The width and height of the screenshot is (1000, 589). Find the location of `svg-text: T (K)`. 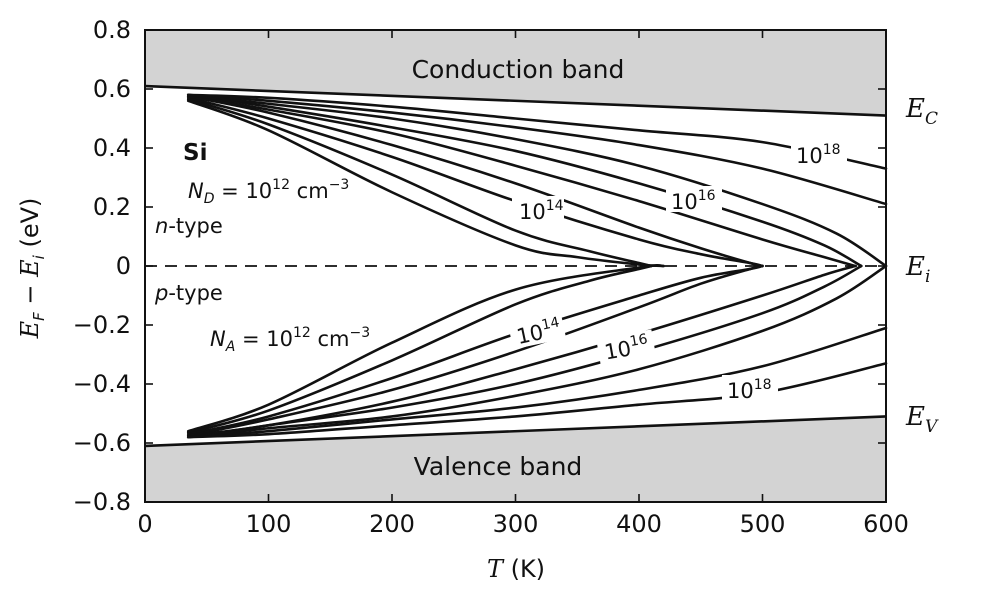

svg-text: T (K) is located at coordinates (516, 569).